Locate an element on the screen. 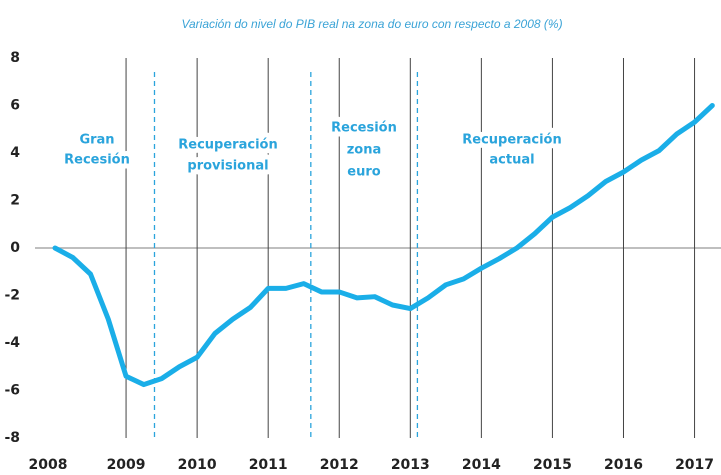 This screenshot has height=475, width=721. y-tick-label: -6 is located at coordinates (12, 391).